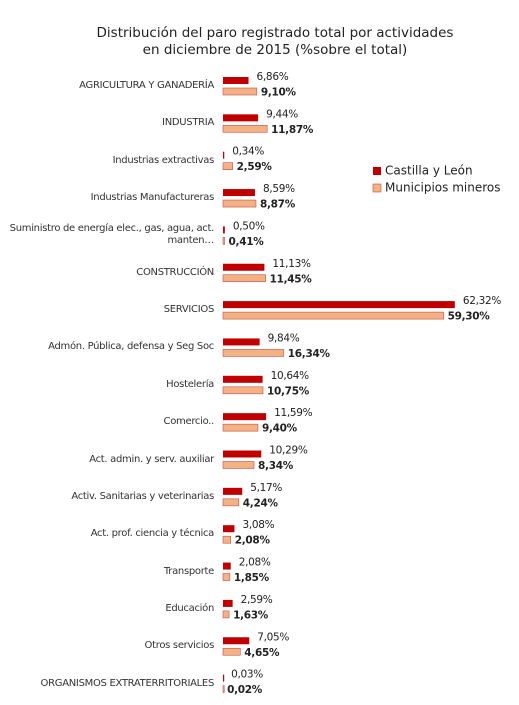 The image size is (519, 705). What do you see at coordinates (469, 317) in the screenshot?
I see `value-label: 59,30%` at bounding box center [469, 317].